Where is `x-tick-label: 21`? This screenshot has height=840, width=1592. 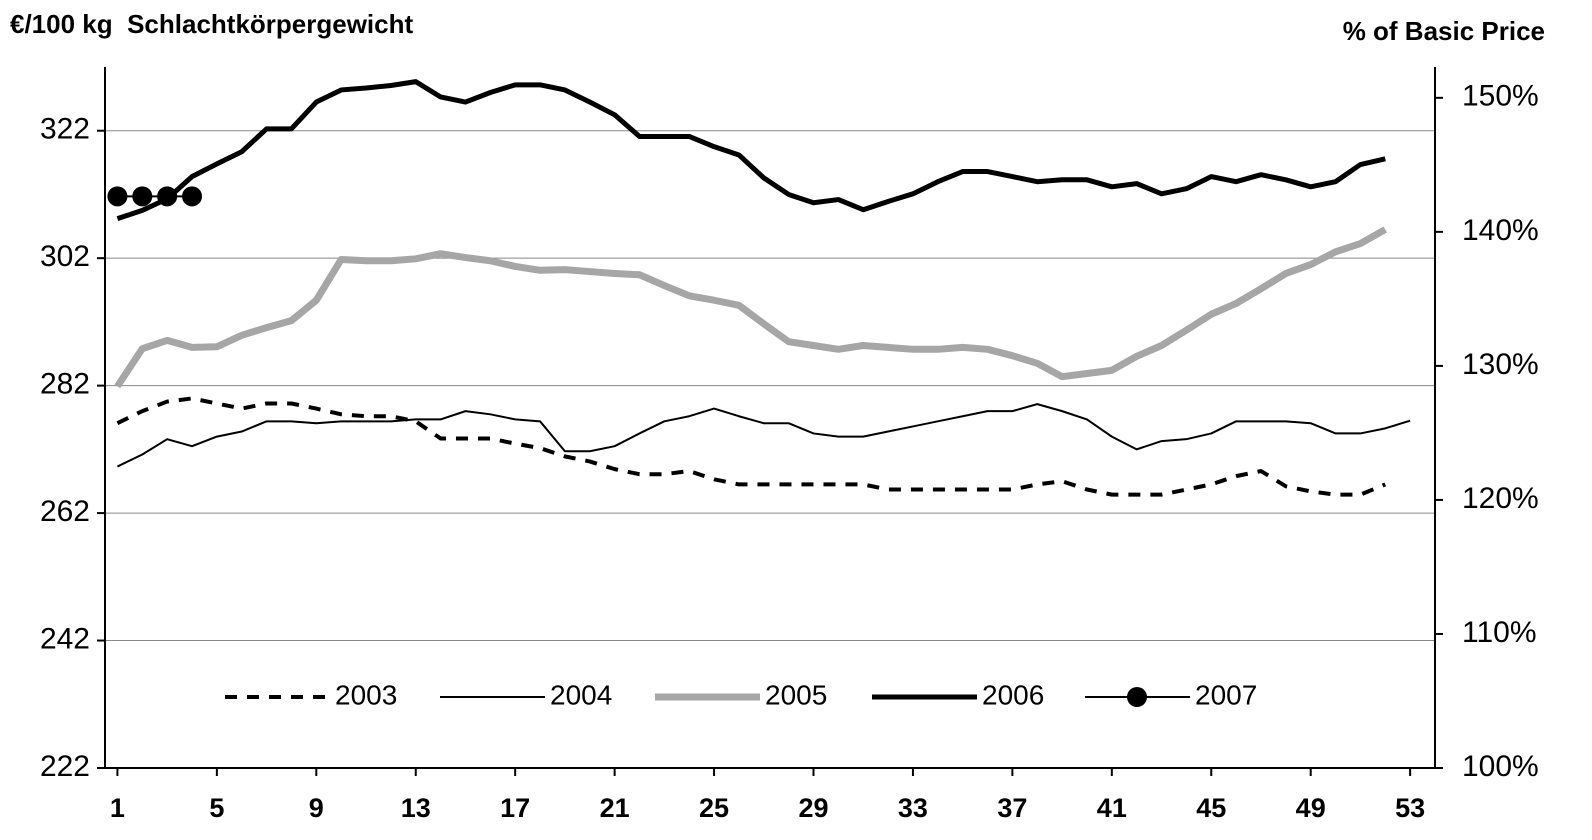
x-tick-label: 21 is located at coordinates (615, 808).